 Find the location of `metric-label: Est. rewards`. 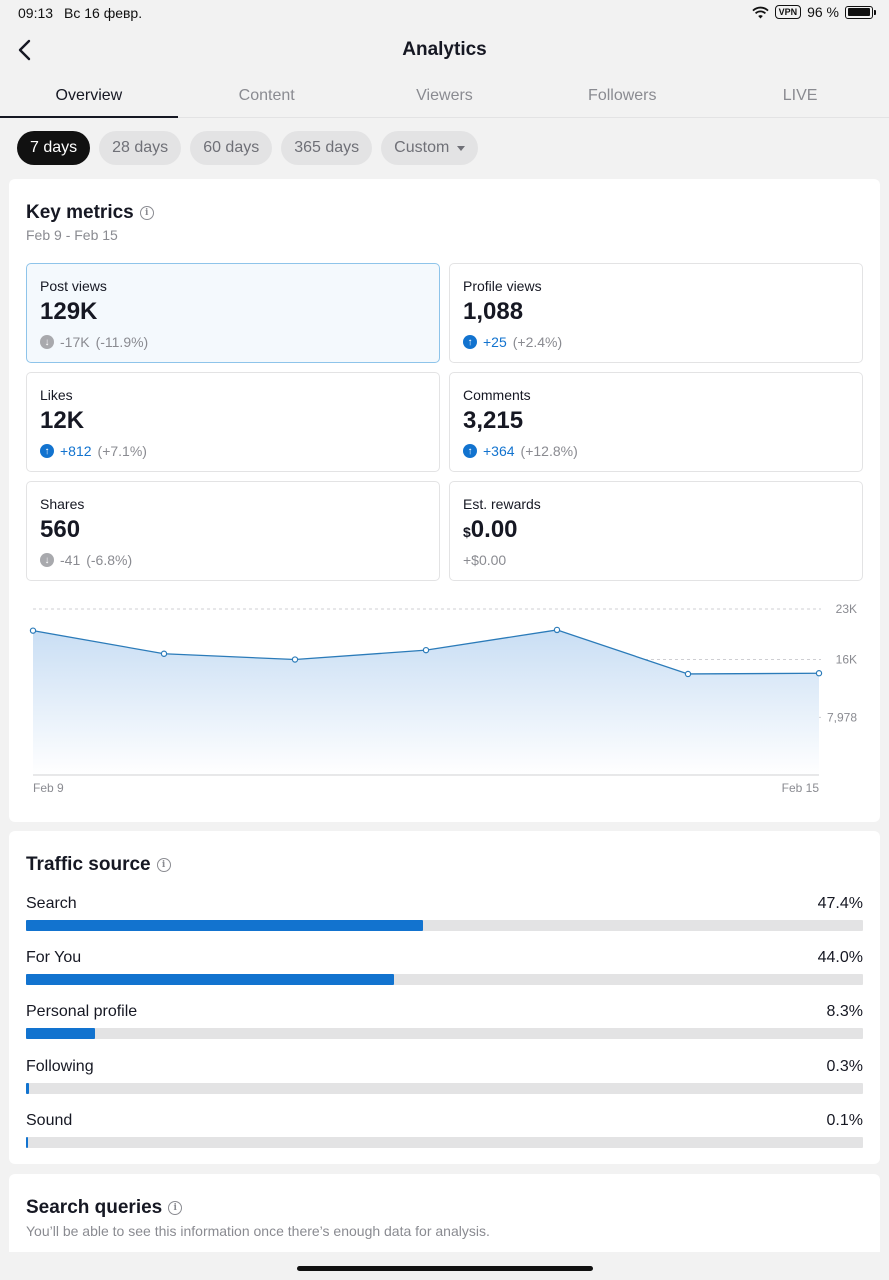

metric-label: Est. rewards is located at coordinates (502, 504).